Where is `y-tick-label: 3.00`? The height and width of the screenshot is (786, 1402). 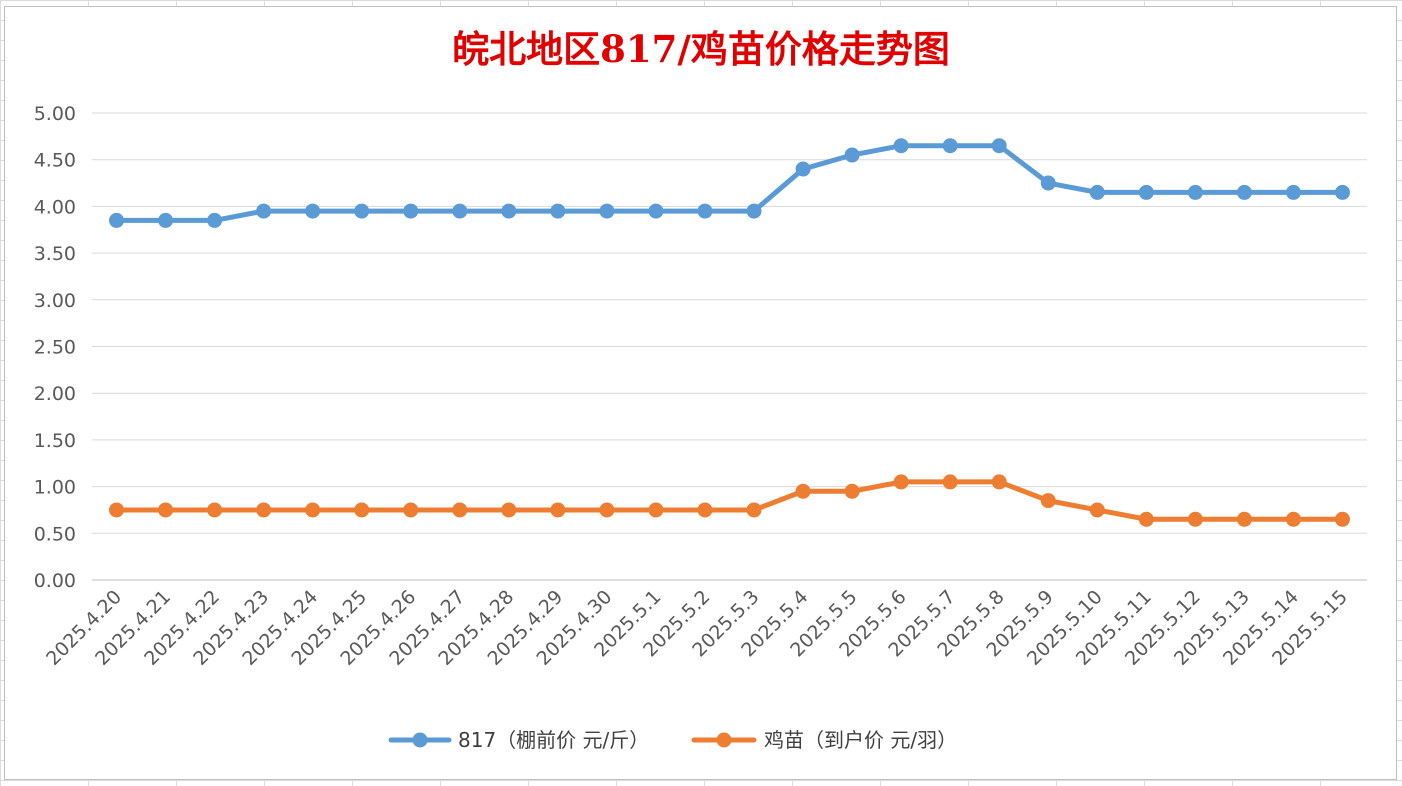
y-tick-label: 3.00 is located at coordinates (55, 301).